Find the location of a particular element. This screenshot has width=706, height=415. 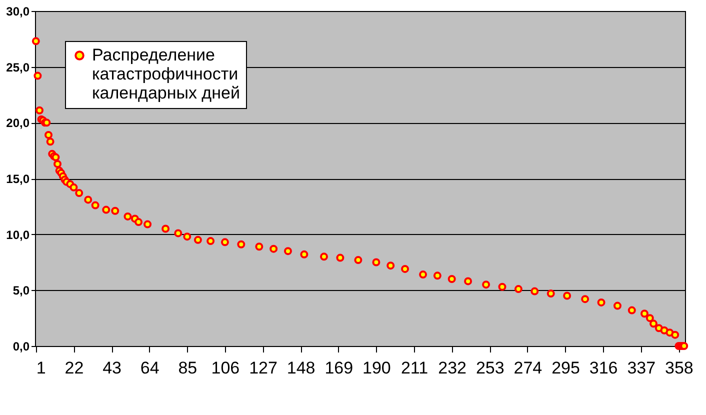

y-tick-label: 30,0 is located at coordinates (18, 11).